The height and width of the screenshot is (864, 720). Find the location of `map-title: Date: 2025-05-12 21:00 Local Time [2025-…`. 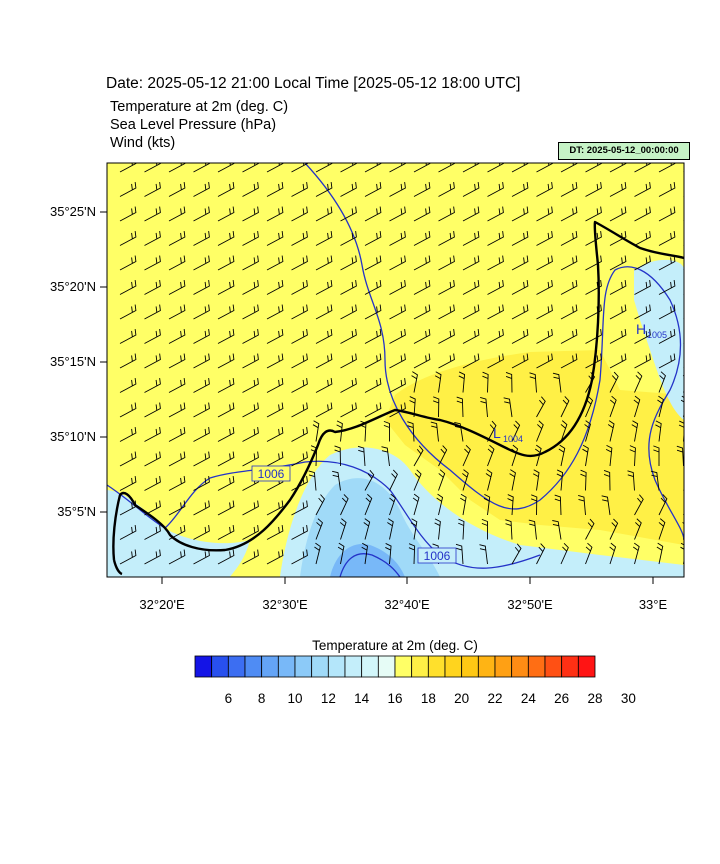

map-title: Date: 2025-05-12 21:00 Local Time [2025-… is located at coordinates (313, 83).